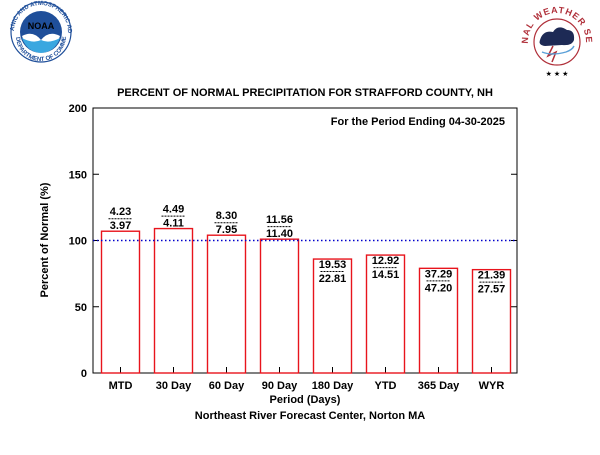 Image resolution: width=600 pixels, height=455 pixels. I want to click on x-axis-label: Period (Days), so click(305, 400).